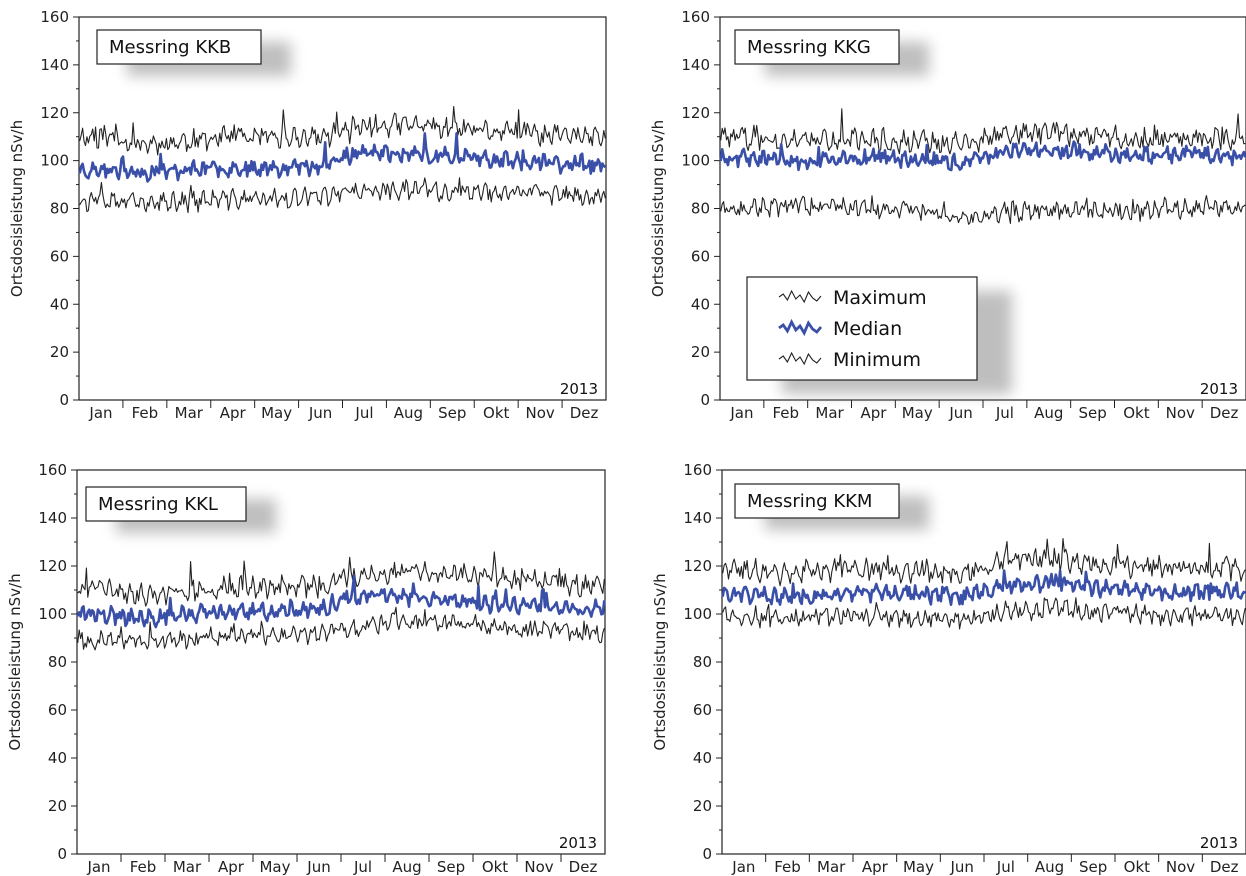 This screenshot has height=876, width=1246. I want to click on legend-minimum-swatch, so click(800, 358).